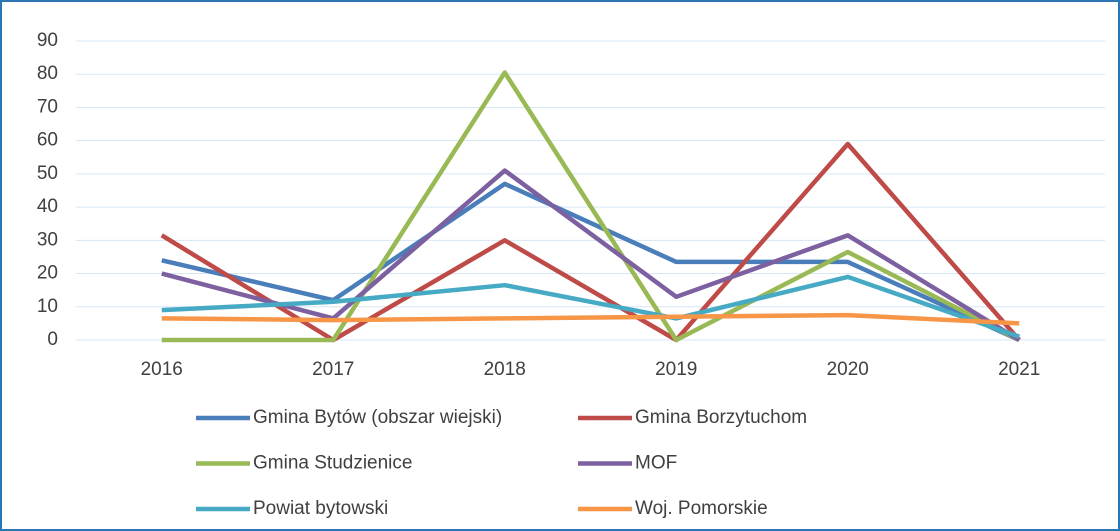 The image size is (1120, 531). What do you see at coordinates (47, 173) in the screenshot?
I see `y-tick-label: 50` at bounding box center [47, 173].